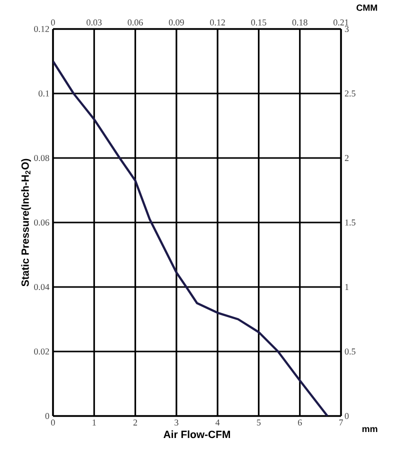 This screenshot has height=457, width=394. What do you see at coordinates (135, 423) in the screenshot?
I see `x-tick-label: 2` at bounding box center [135, 423].